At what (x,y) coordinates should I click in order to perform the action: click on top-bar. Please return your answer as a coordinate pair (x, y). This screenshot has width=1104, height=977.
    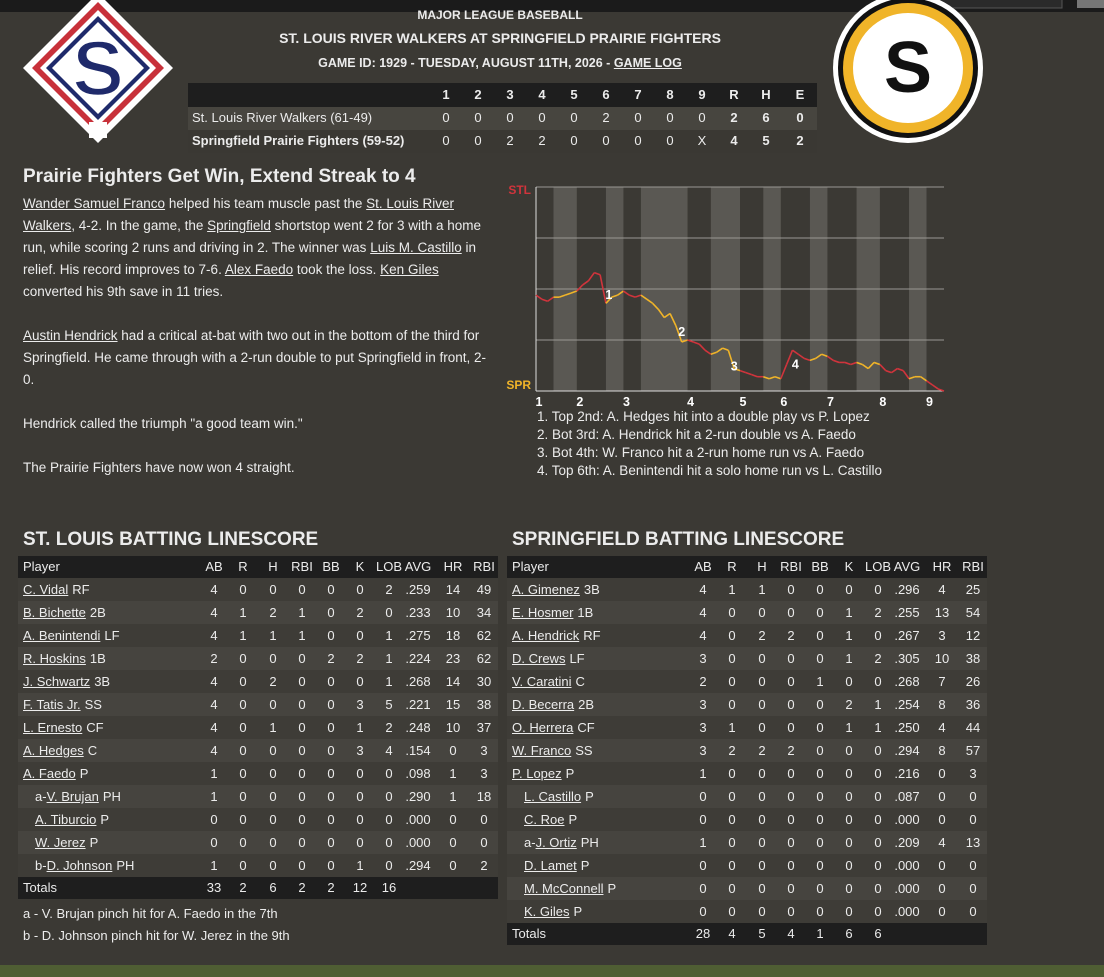
    Looking at the image, I should click on (552, 6).